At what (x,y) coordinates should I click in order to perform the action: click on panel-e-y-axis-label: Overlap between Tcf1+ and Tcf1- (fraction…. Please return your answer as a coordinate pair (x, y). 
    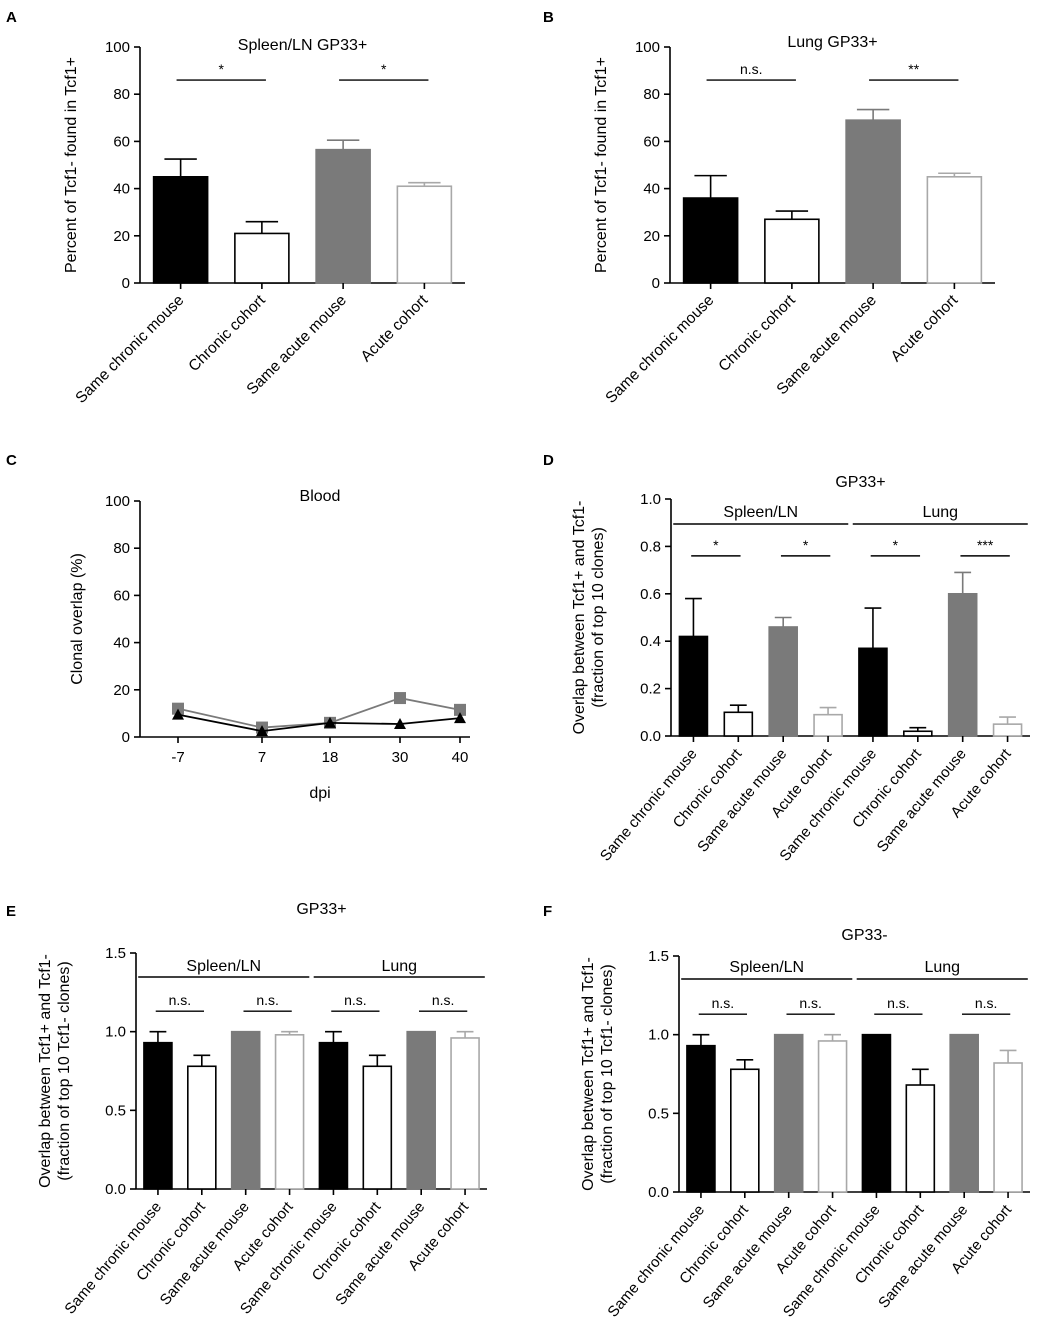
    Looking at the image, I should click on (55, 1071).